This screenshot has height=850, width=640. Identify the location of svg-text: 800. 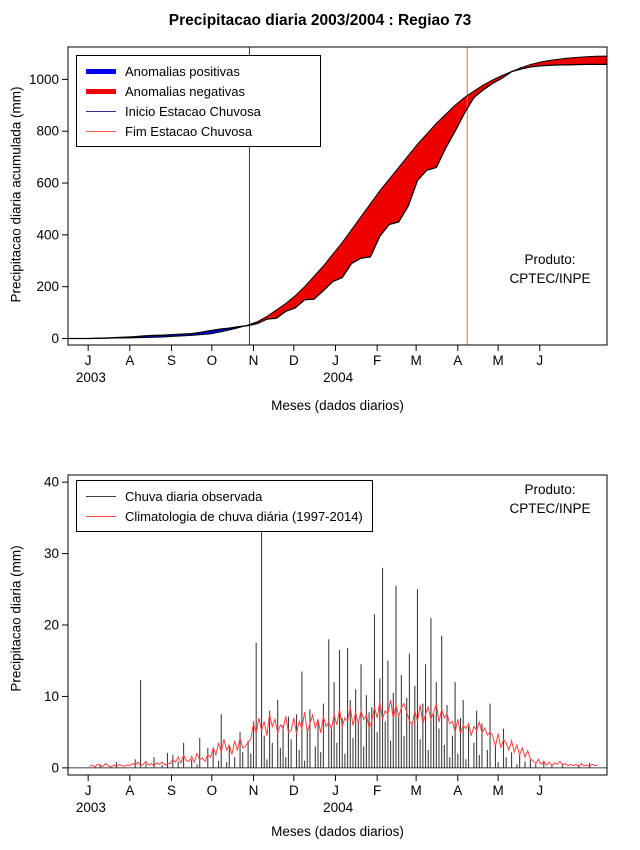
(47, 131).